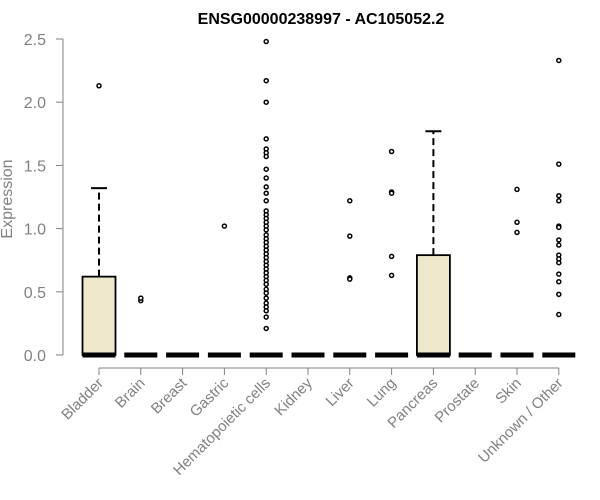 The height and width of the screenshot is (500, 600). Describe the element at coordinates (35, 166) in the screenshot. I see `y-tick-label: 1.5` at that location.